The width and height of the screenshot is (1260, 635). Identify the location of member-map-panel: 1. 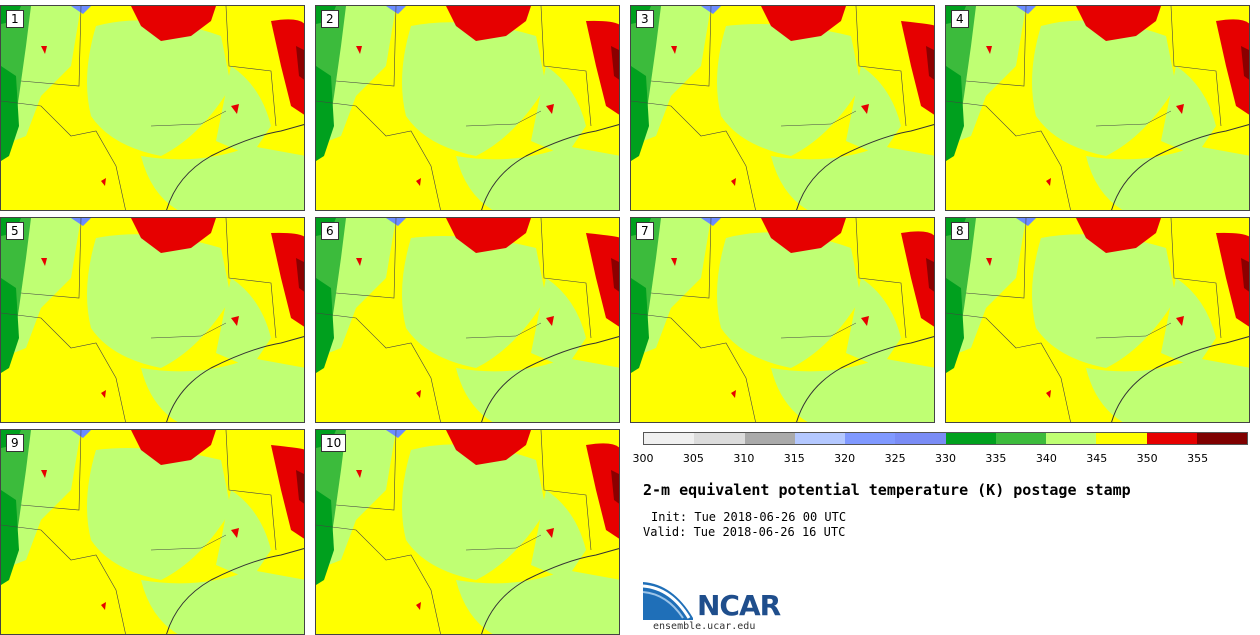
(152, 108).